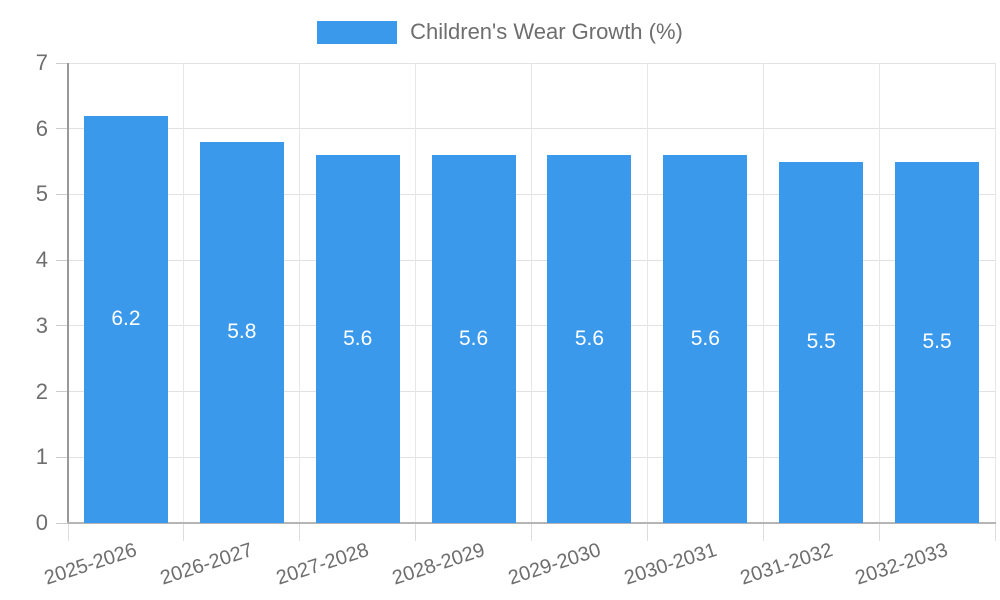  What do you see at coordinates (670, 564) in the screenshot?
I see `x-category-label: 2030-2031` at bounding box center [670, 564].